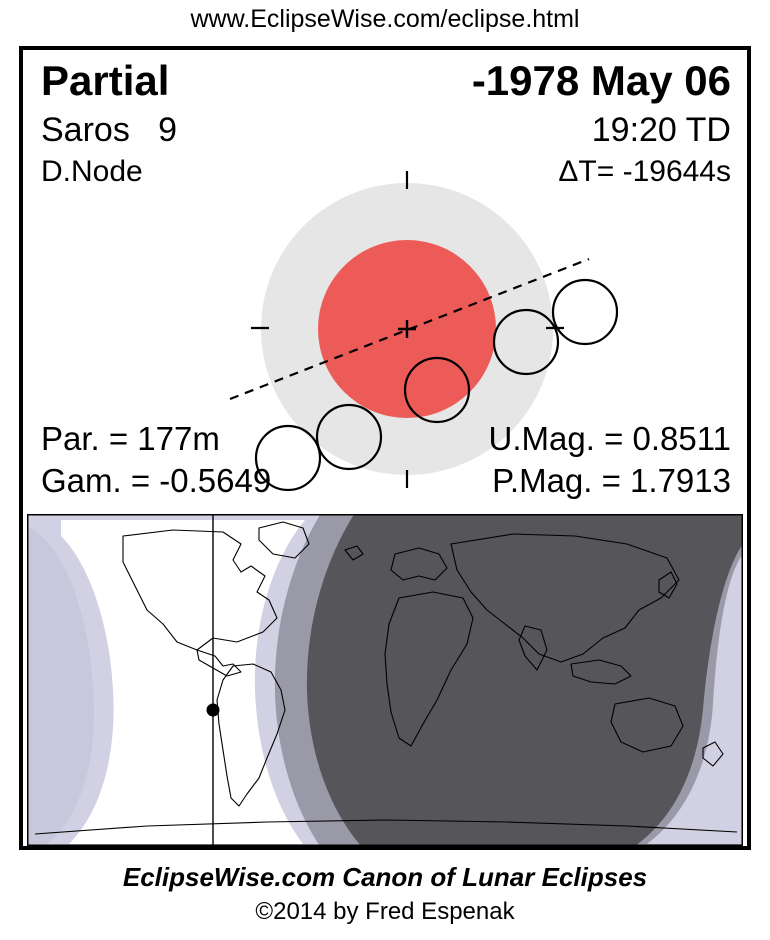 The width and height of the screenshot is (770, 940). I want to click on footer-copyright: ©2014 by Fred Espenak, so click(385, 911).